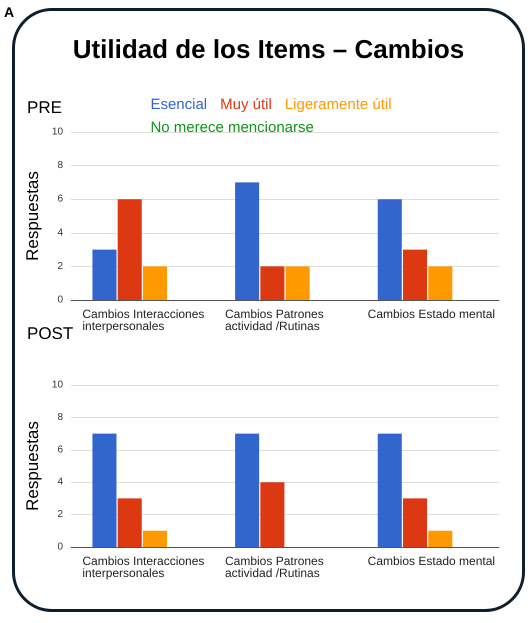 This screenshot has width=531, height=623. What do you see at coordinates (44, 107) in the screenshot?
I see `chart-subtitle: PRE` at bounding box center [44, 107].